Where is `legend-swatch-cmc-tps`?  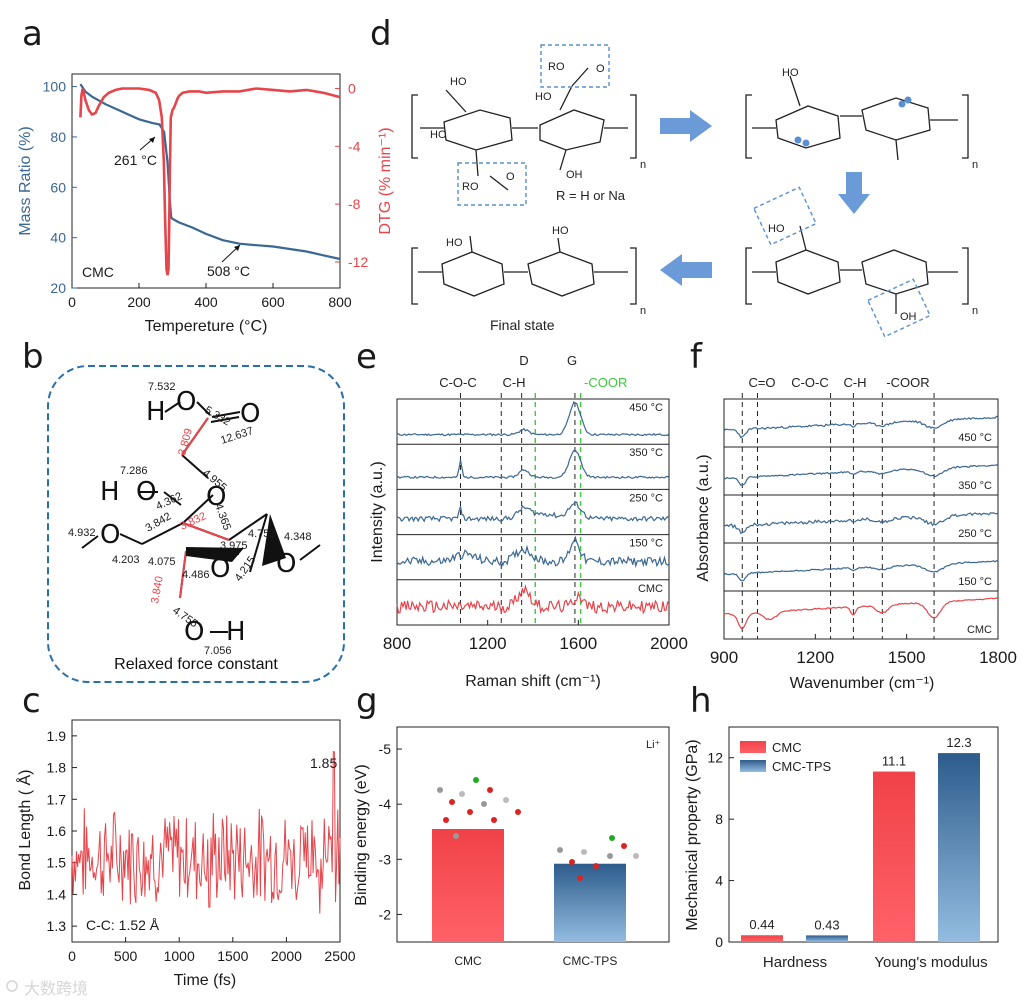
legend-swatch-cmc-tps is located at coordinates (753, 766).